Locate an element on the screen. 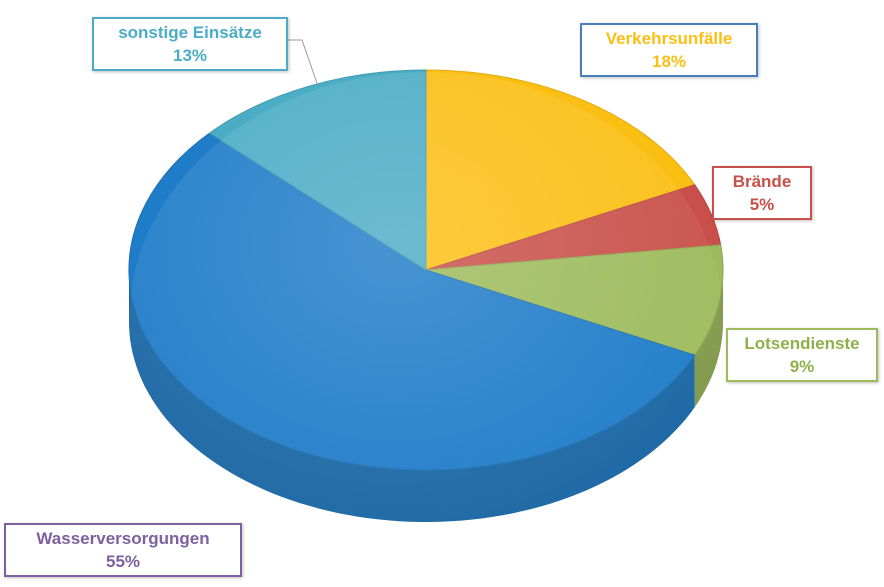 This screenshot has width=884, height=587. leader-lines is located at coordinates (303, 63).